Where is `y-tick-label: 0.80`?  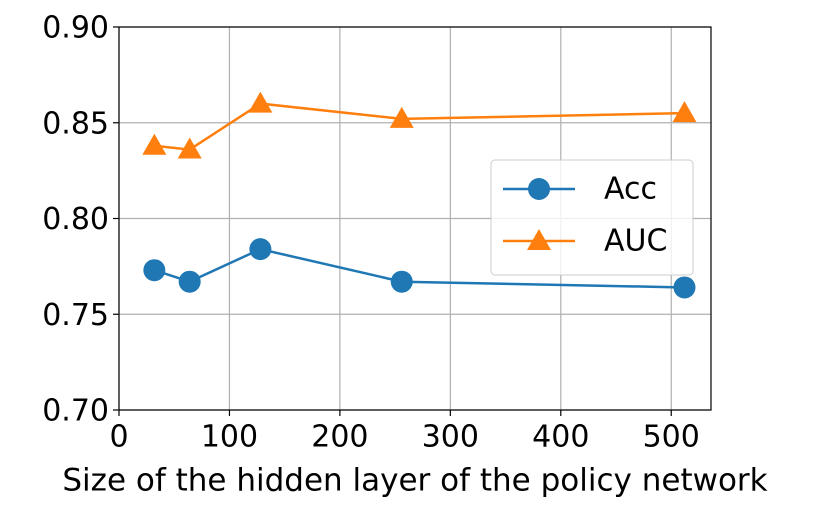 y-tick-label: 0.80 is located at coordinates (75, 219).